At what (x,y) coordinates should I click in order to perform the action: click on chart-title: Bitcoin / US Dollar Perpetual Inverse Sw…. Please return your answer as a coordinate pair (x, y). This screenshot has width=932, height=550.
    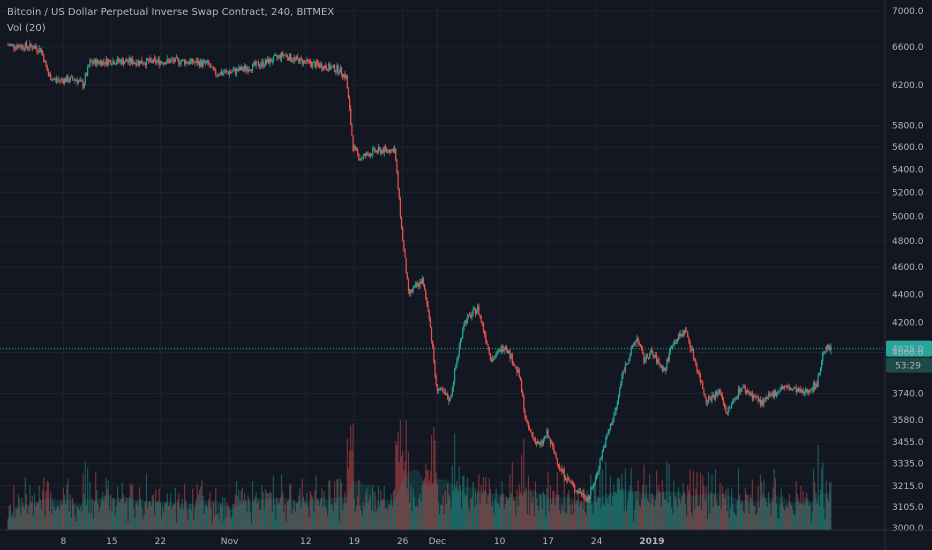
    Looking at the image, I should click on (171, 12).